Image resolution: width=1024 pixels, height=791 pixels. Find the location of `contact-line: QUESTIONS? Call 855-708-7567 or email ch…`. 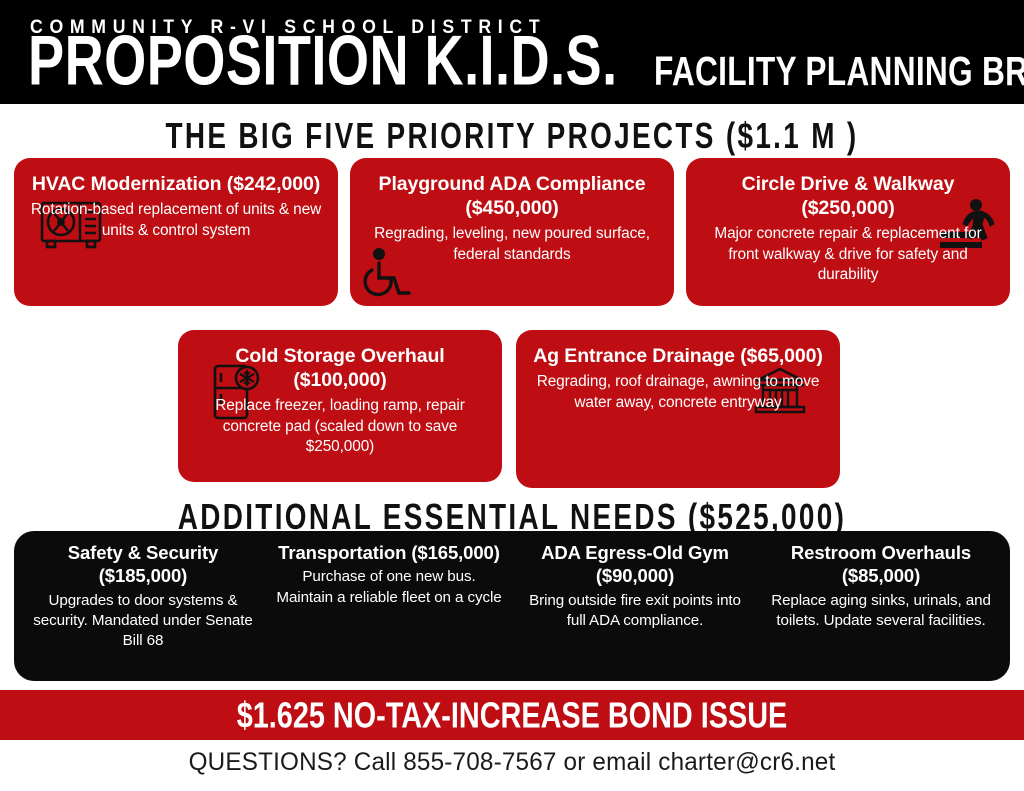

contact-line: QUESTIONS? Call 855-708-7567 or email ch… is located at coordinates (512, 762).